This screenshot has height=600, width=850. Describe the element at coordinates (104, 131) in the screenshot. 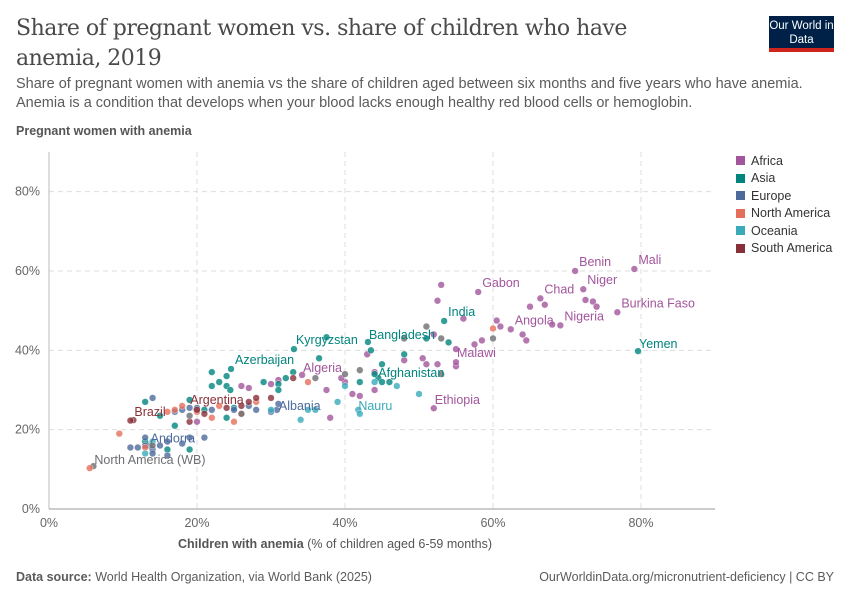

I see `y-axis-label: Pregnant women with anemia` at that location.